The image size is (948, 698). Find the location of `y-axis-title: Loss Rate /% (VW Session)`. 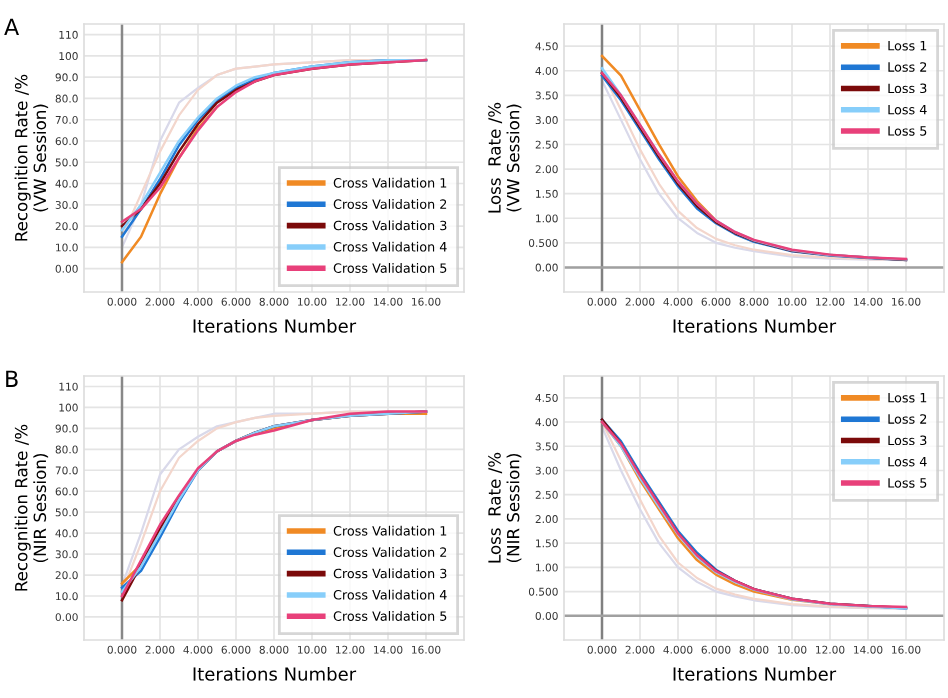

y-axis-title: Loss Rate /% (VW Session) is located at coordinates (505, 157).